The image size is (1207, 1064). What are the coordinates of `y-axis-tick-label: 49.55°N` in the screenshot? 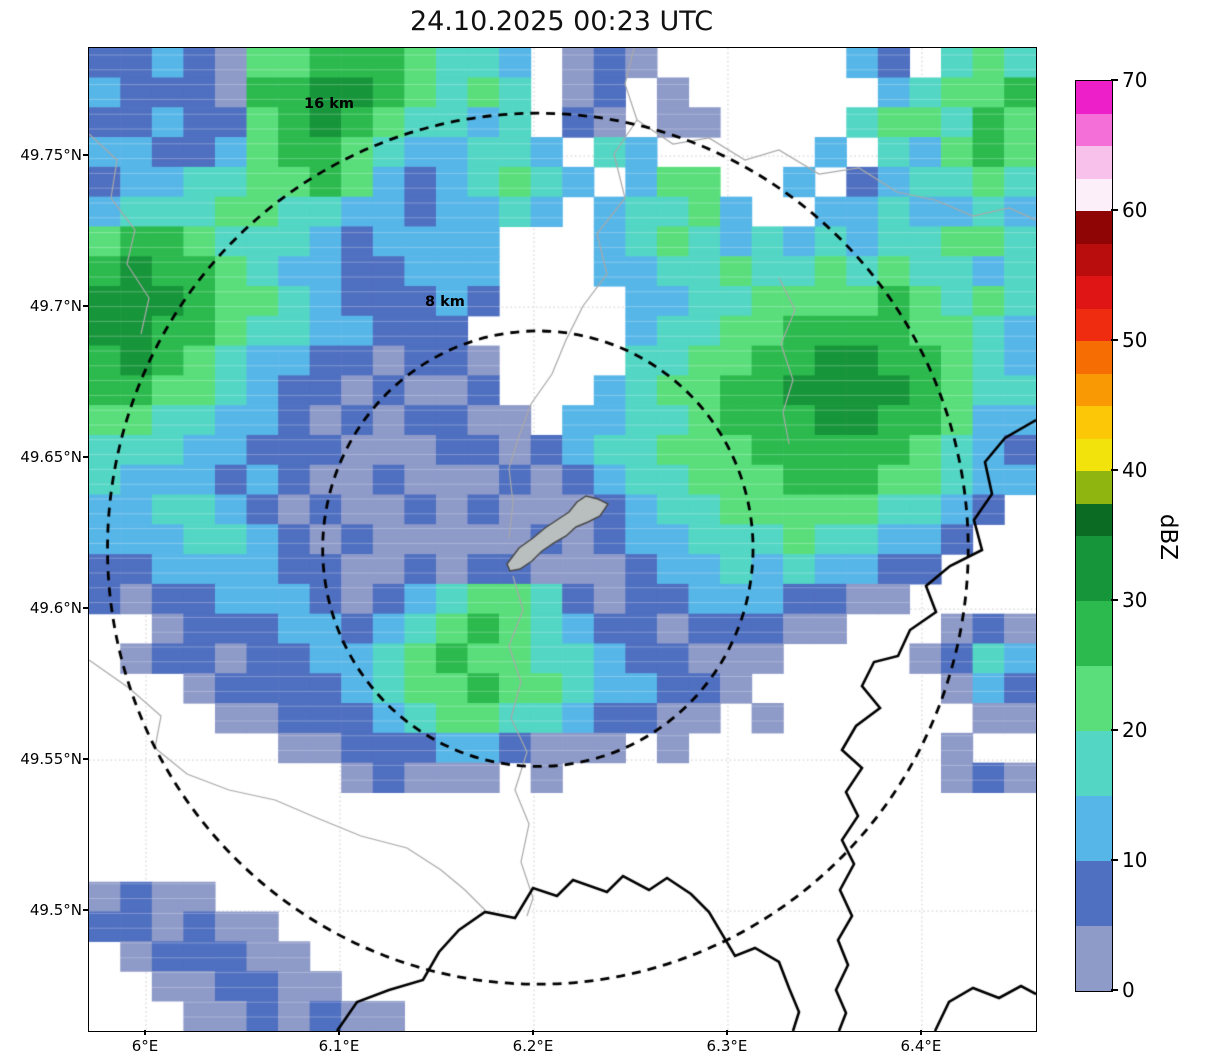 It's located at (51, 759).